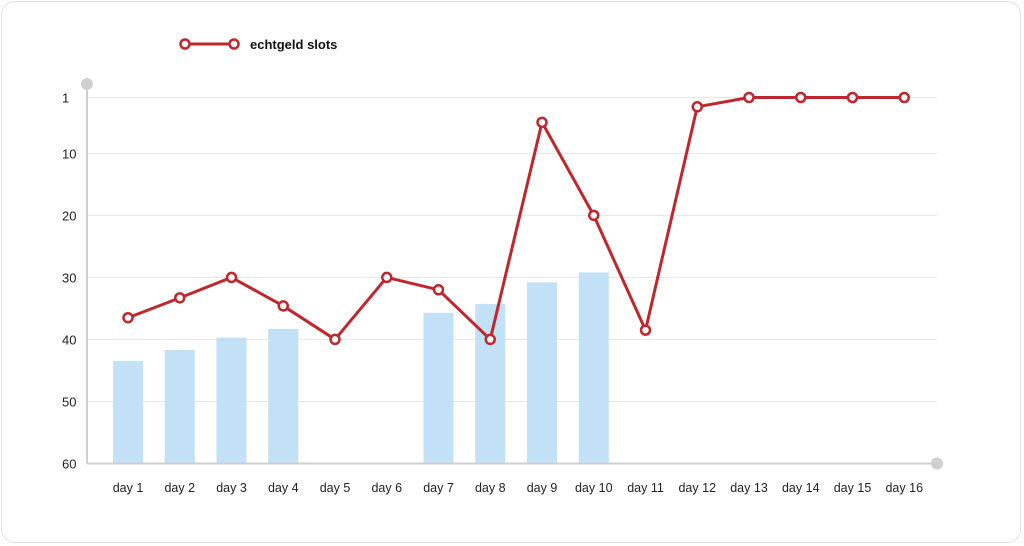 This screenshot has height=546, width=1024. Describe the element at coordinates (283, 488) in the screenshot. I see `x-tick-label: day 4` at that location.